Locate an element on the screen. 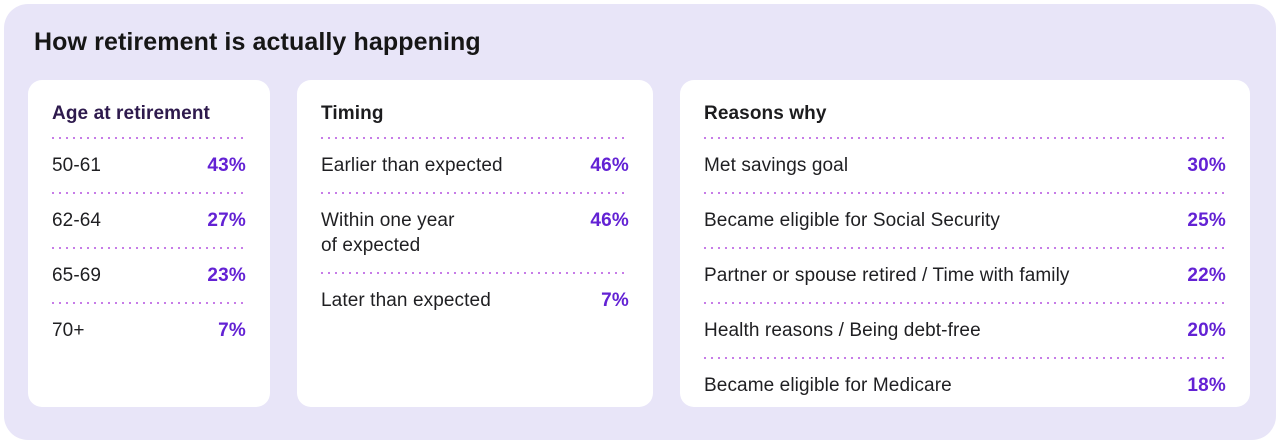  row-label: Met savings goal is located at coordinates (776, 165).